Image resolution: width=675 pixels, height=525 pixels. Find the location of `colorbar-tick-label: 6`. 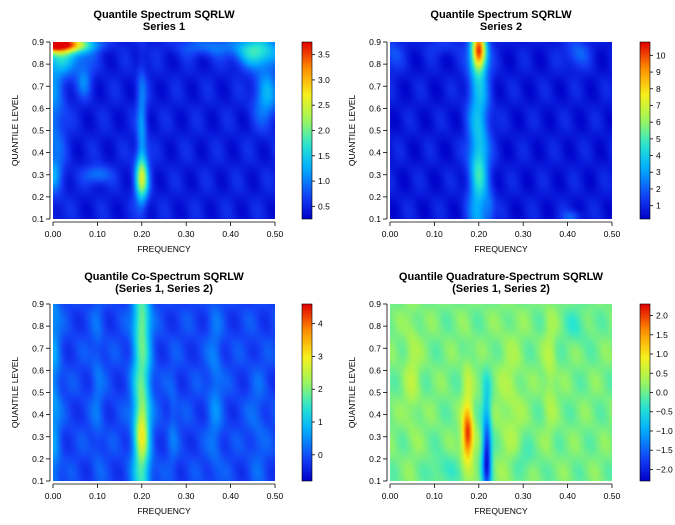

colorbar-tick-label: 6 is located at coordinates (658, 122).